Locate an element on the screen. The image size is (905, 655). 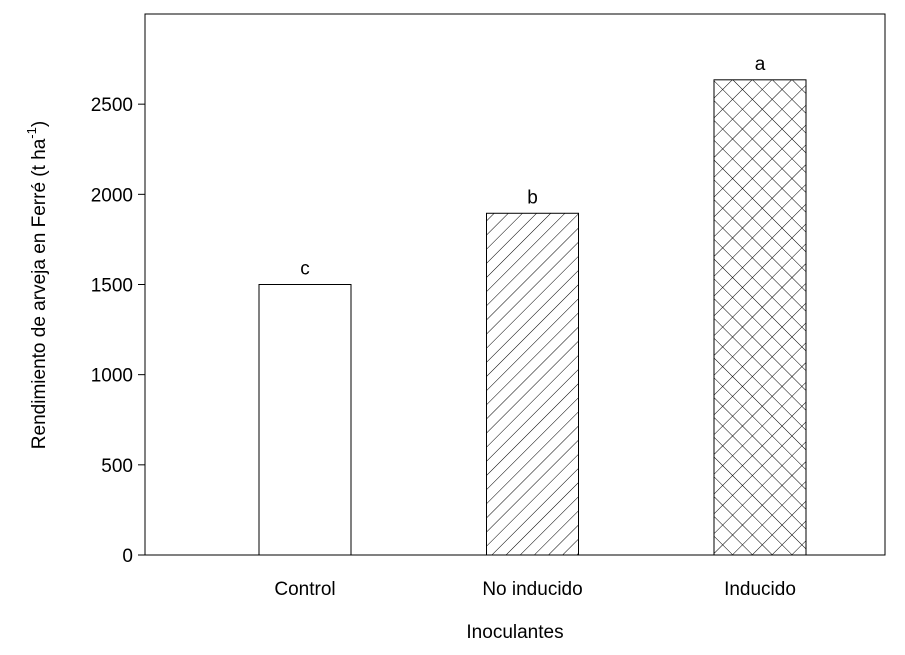
significance-letter: b is located at coordinates (532, 197).